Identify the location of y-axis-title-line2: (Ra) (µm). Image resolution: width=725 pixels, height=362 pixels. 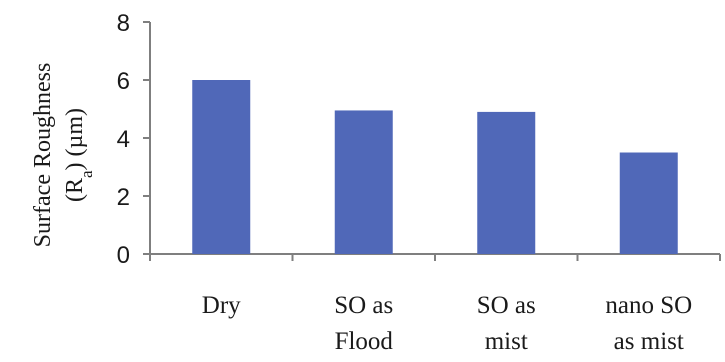
(79, 155).